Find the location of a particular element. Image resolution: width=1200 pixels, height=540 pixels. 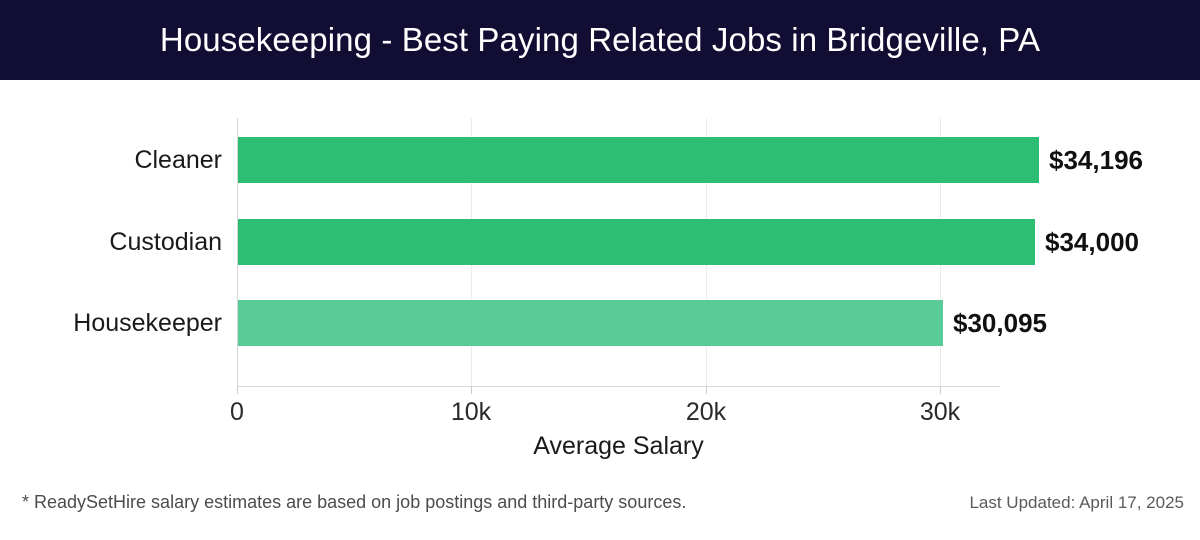

x-axis-line is located at coordinates (618, 386).